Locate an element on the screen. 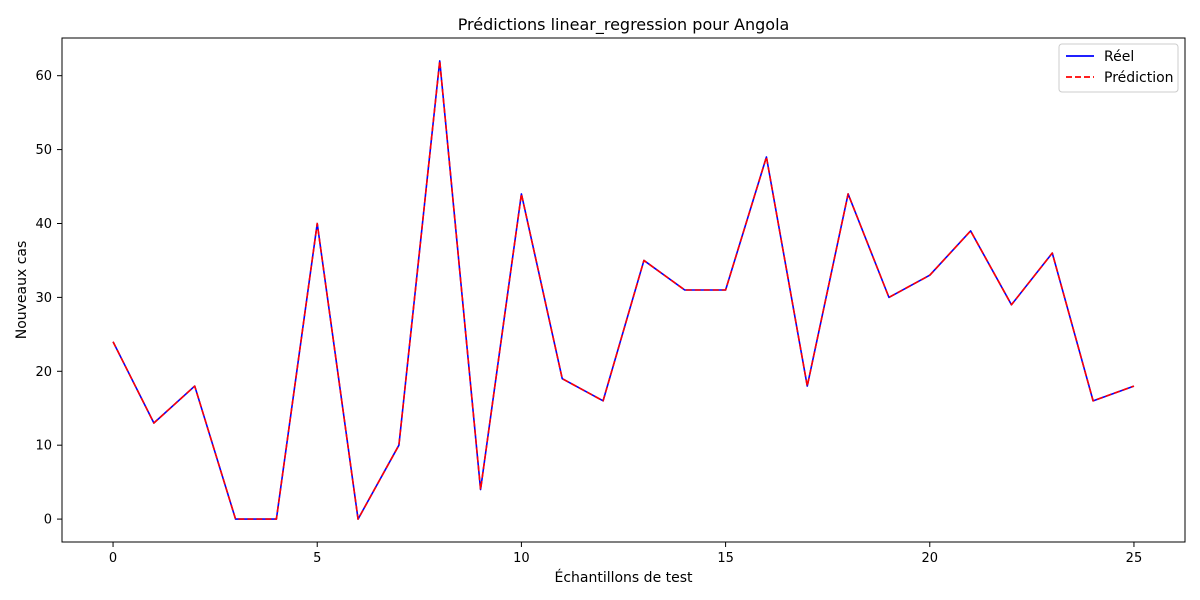 The width and height of the screenshot is (1200, 600). y-tick-label: 40 is located at coordinates (43, 224).